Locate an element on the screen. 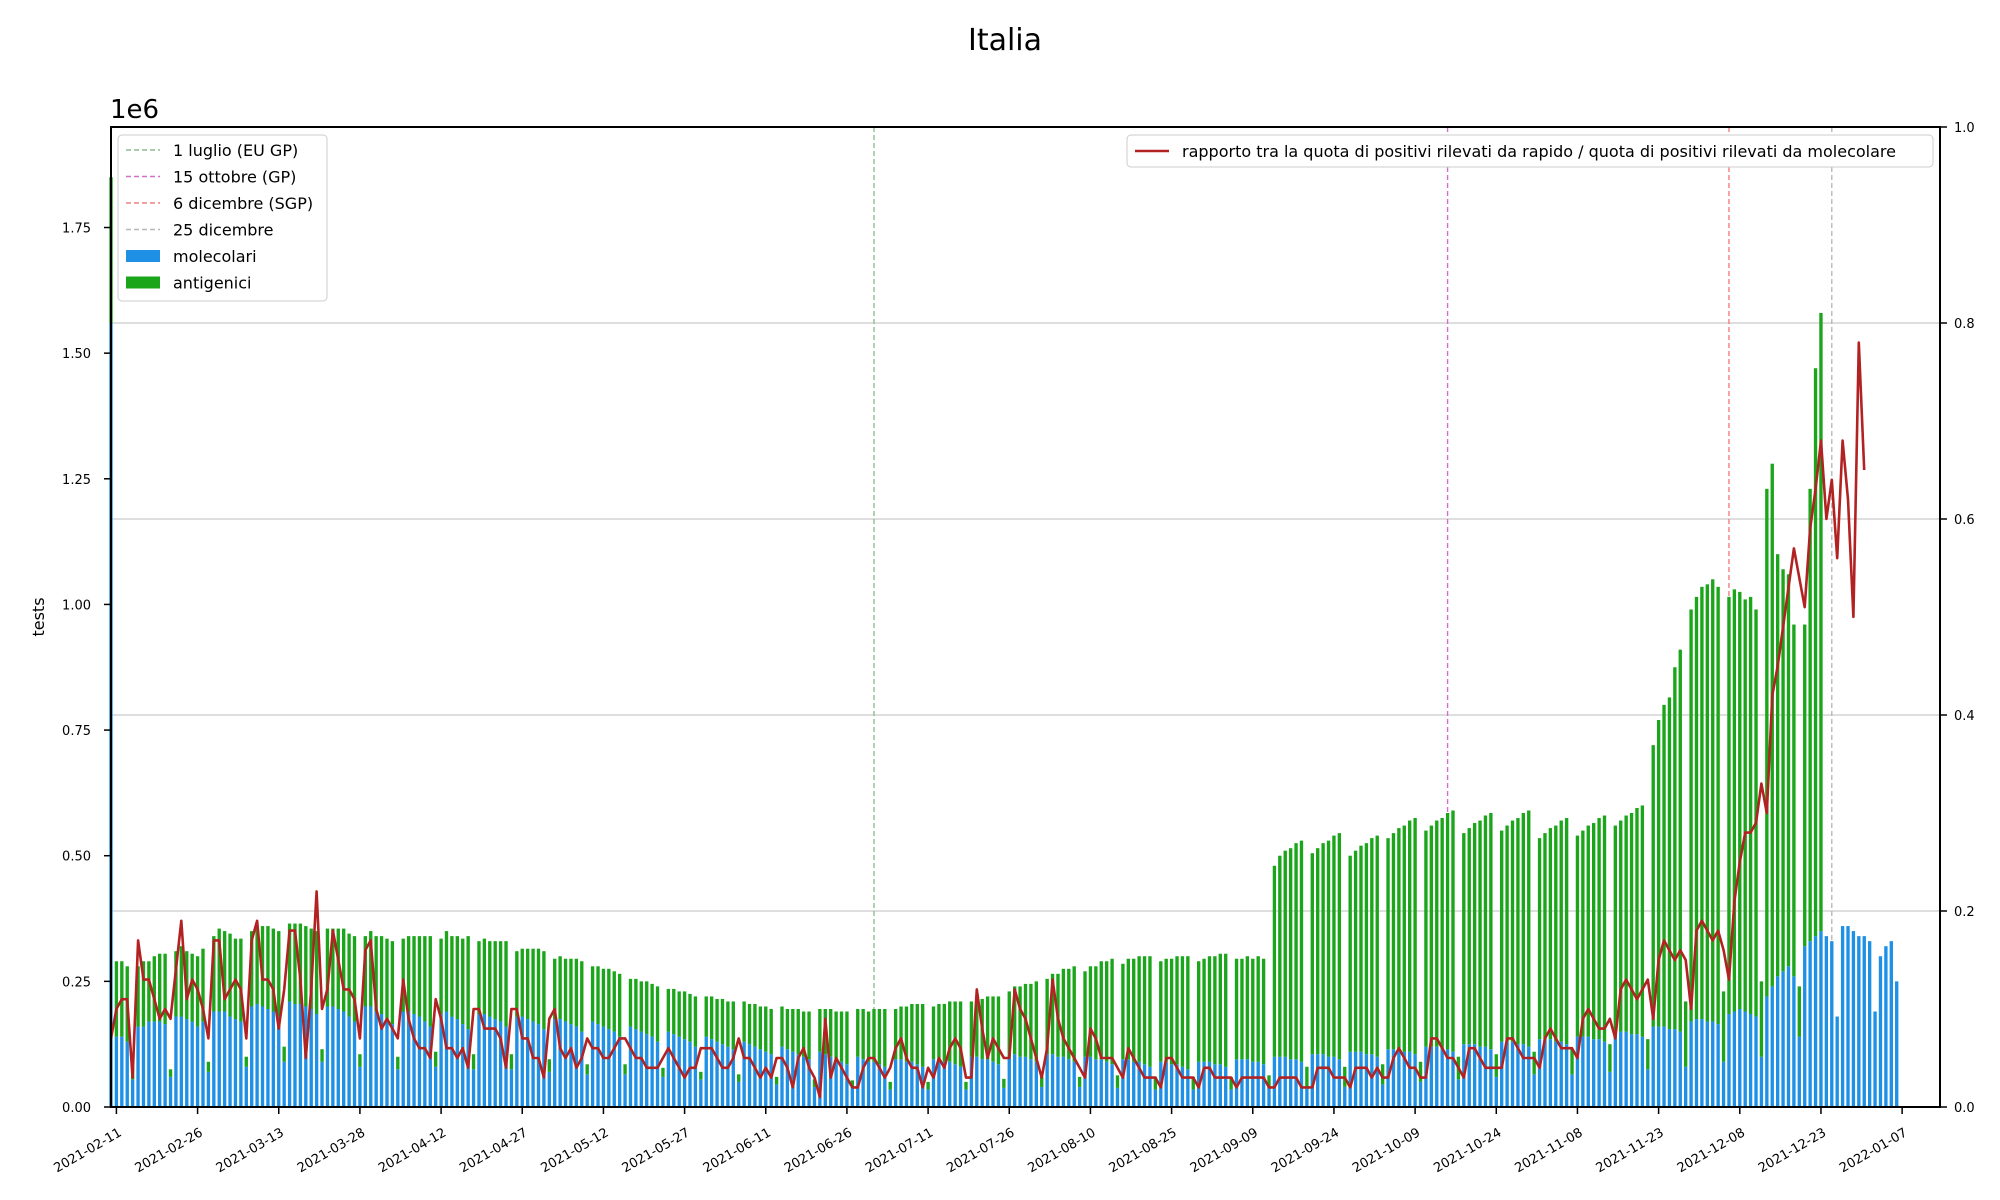 The image size is (2000, 1200). y-tick-label: 1.50 is located at coordinates (76, 354).